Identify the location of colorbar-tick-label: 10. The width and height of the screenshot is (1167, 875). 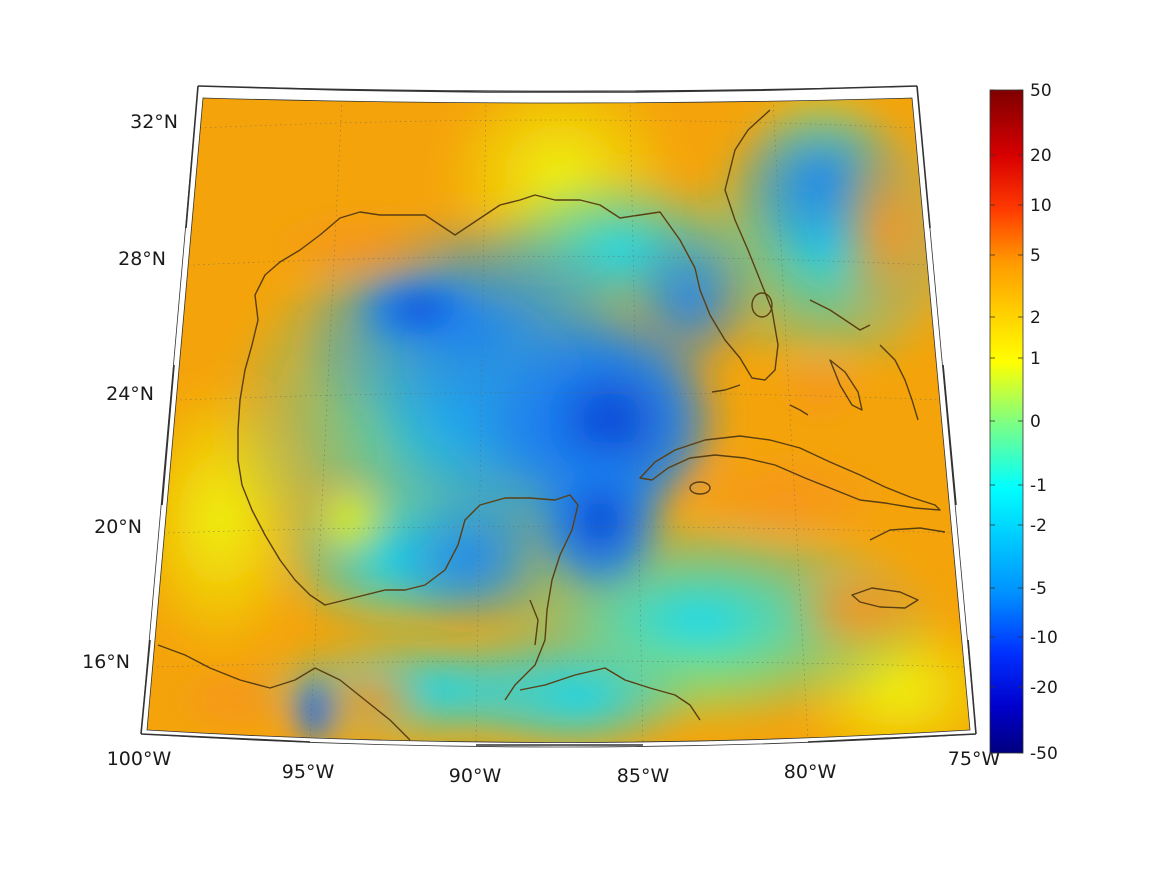
(1041, 206).